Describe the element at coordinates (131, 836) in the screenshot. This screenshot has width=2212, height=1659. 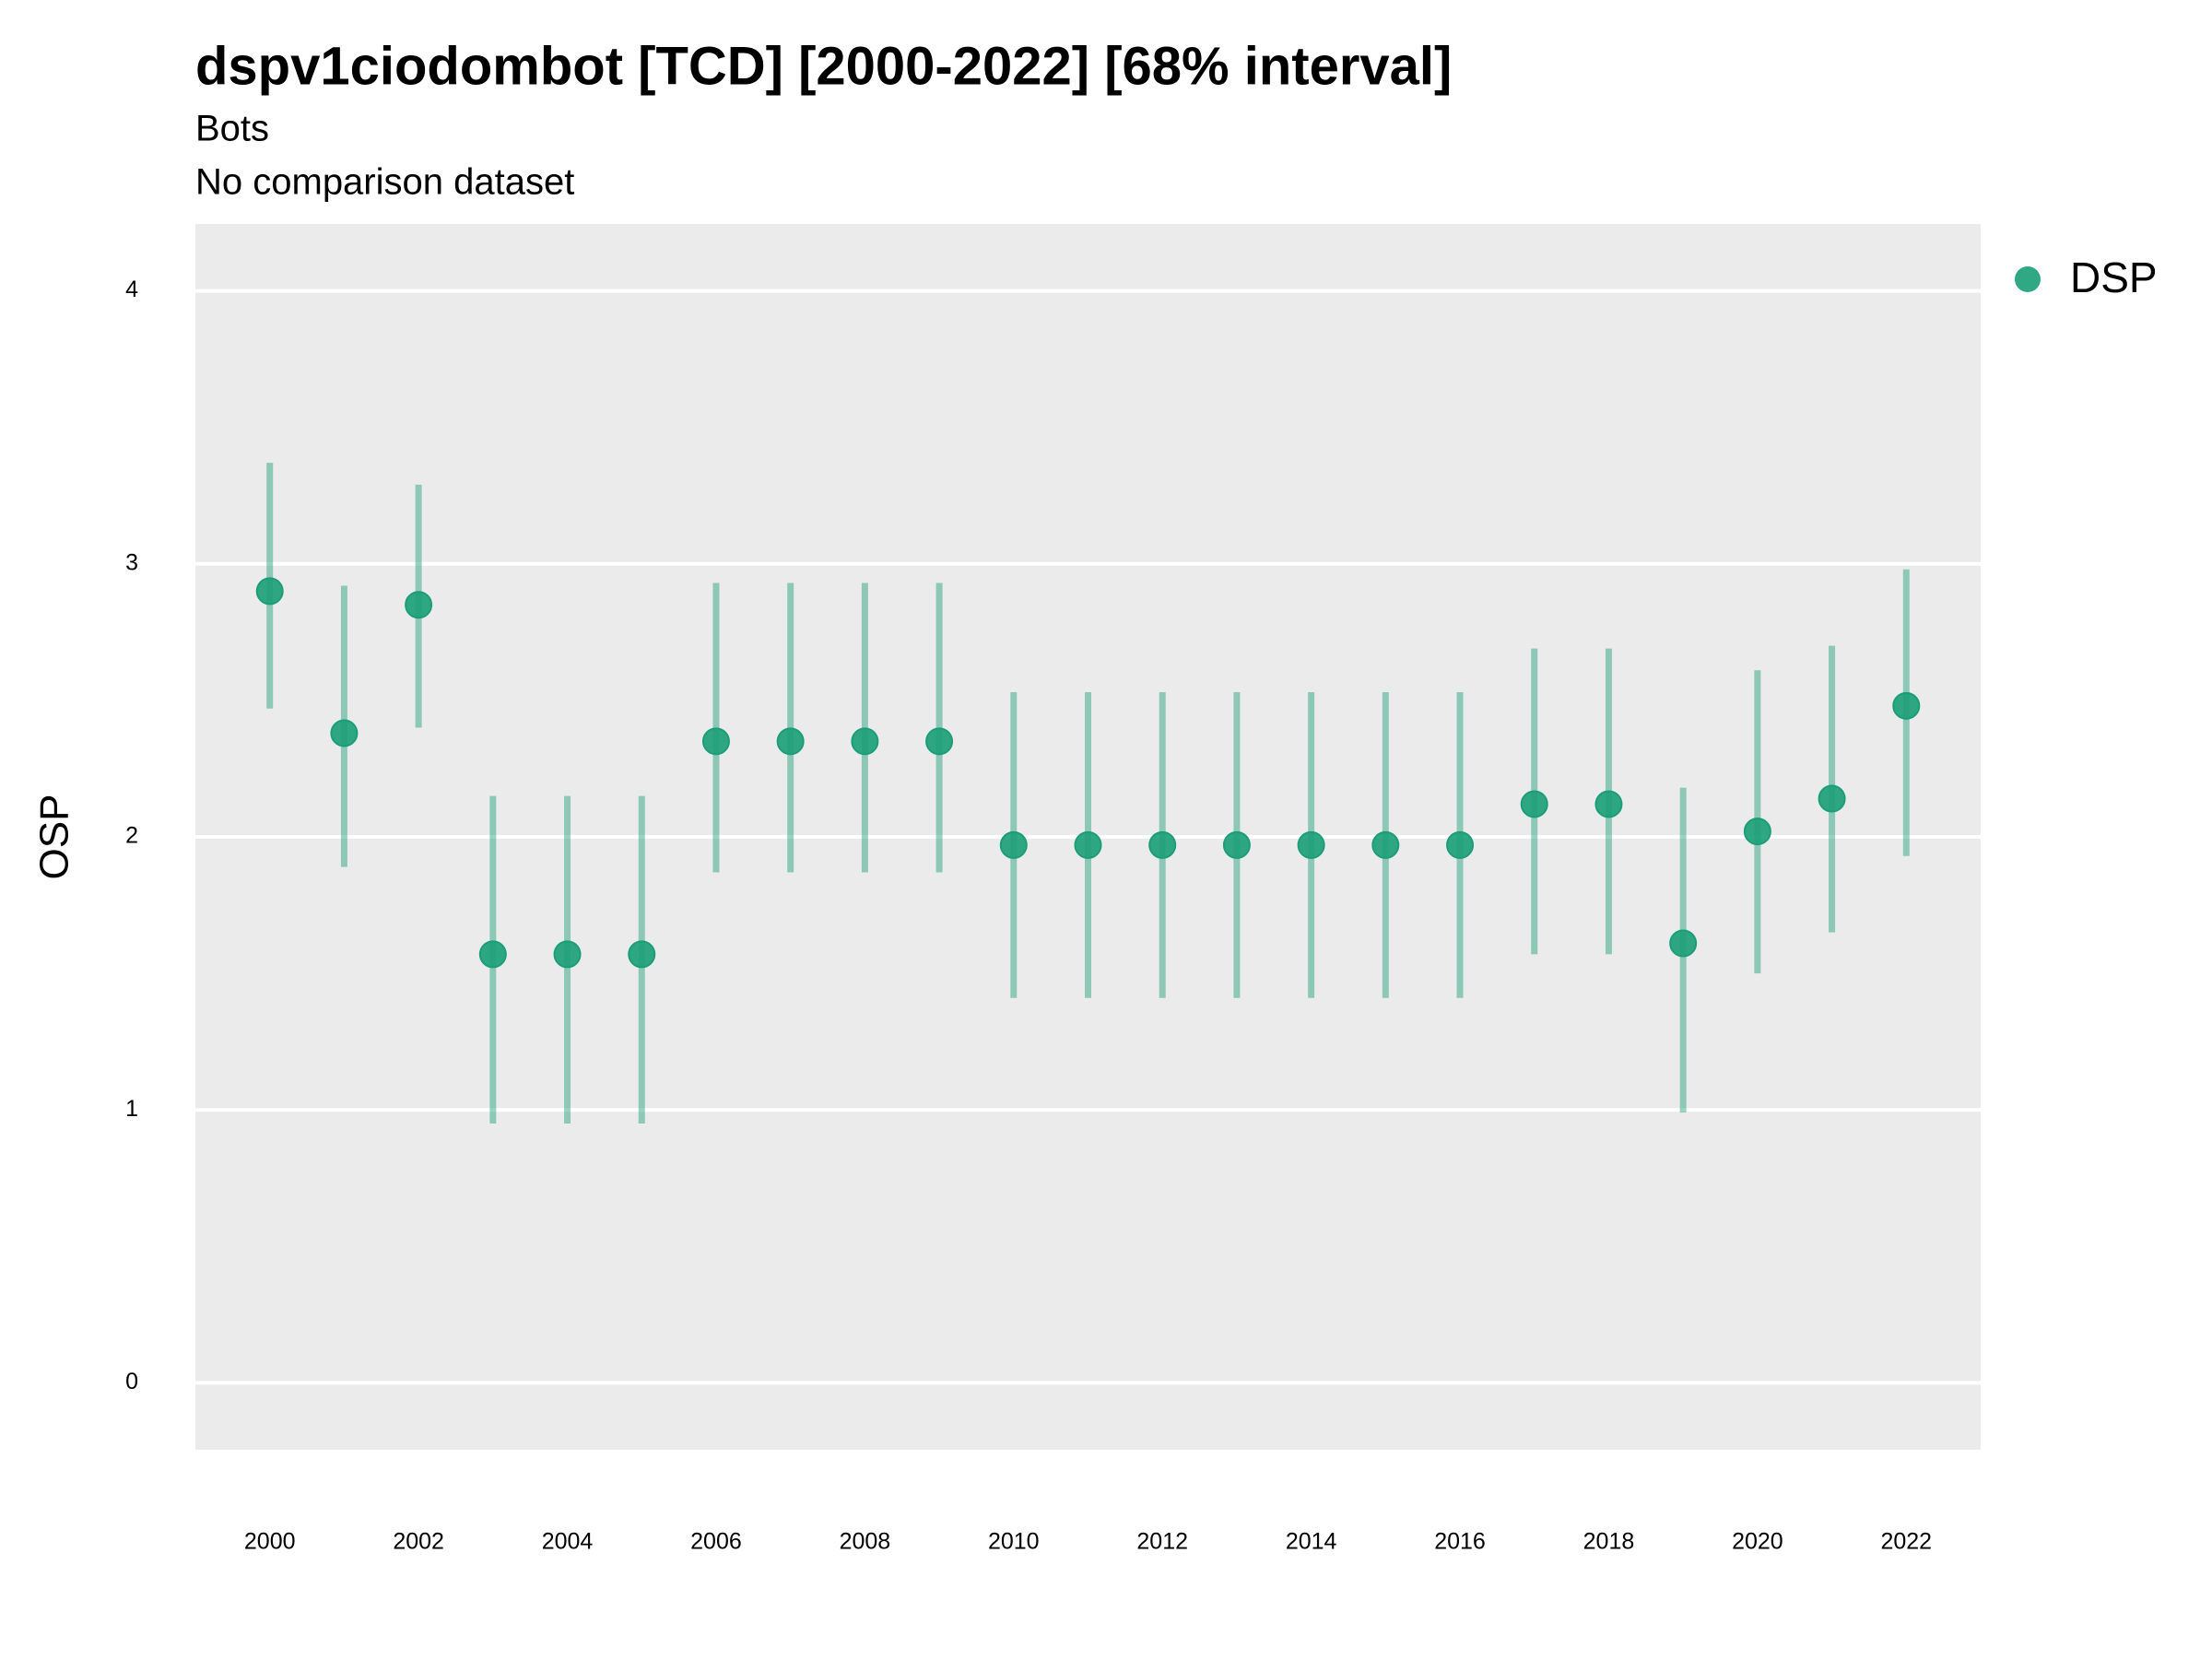
I see `y-tick-label: 2` at that location.